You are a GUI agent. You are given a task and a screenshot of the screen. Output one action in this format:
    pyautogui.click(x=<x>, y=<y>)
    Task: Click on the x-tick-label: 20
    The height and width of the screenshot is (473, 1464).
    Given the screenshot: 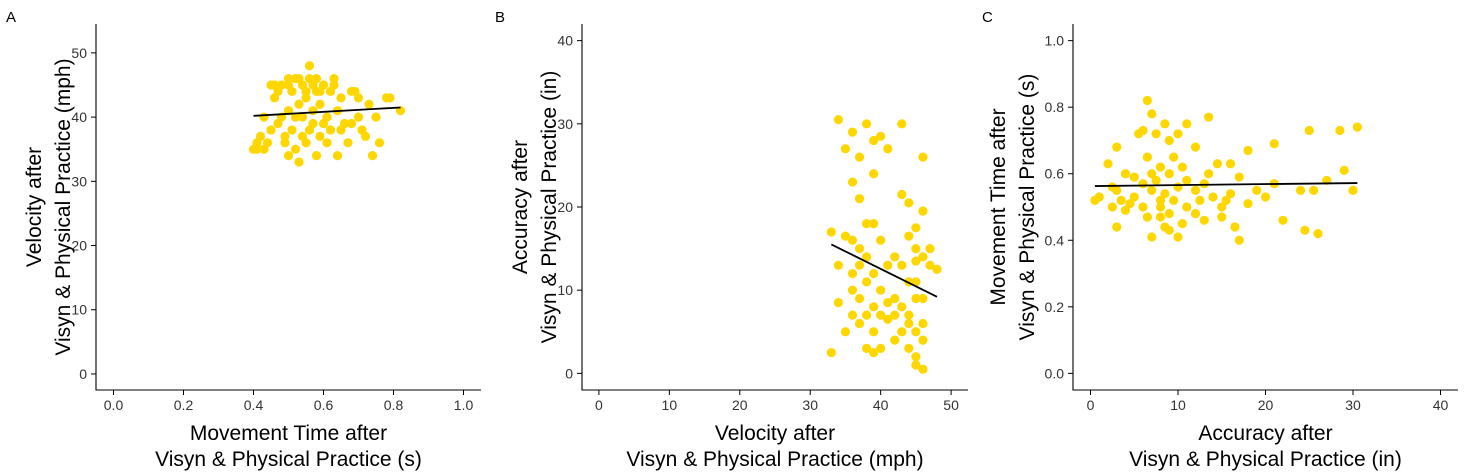 What is the action you would take?
    pyautogui.click(x=740, y=405)
    